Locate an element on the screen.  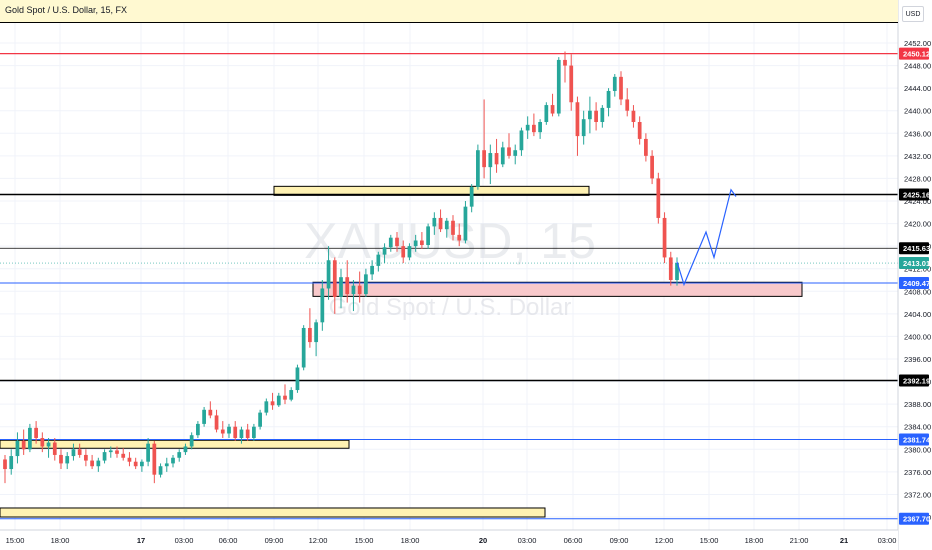
time-tick-label: 20 is located at coordinates (483, 540).